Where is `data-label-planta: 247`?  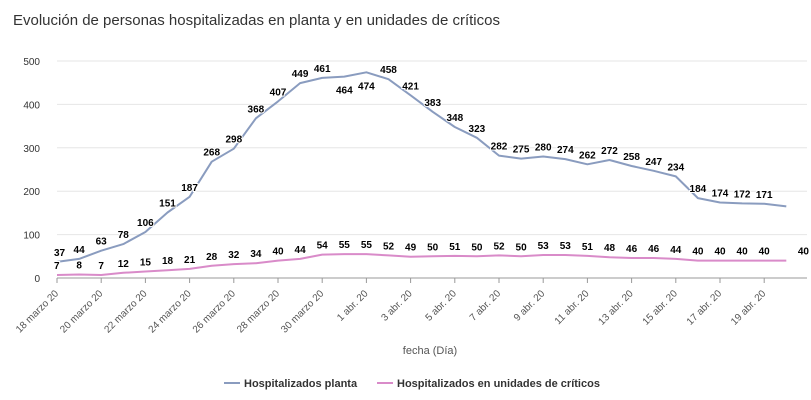
data-label-planta: 247 is located at coordinates (653, 162).